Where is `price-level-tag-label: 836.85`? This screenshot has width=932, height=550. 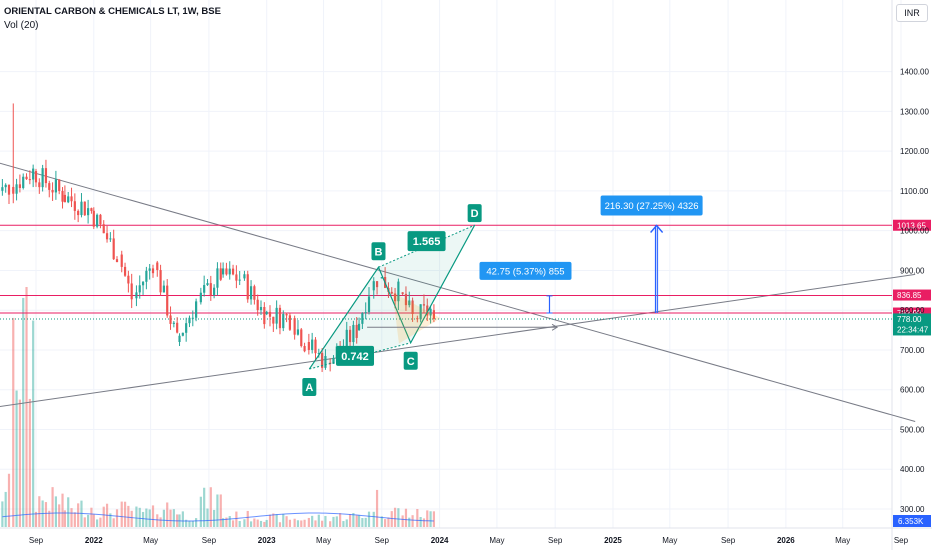 price-level-tag-label: 836.85 is located at coordinates (909, 295).